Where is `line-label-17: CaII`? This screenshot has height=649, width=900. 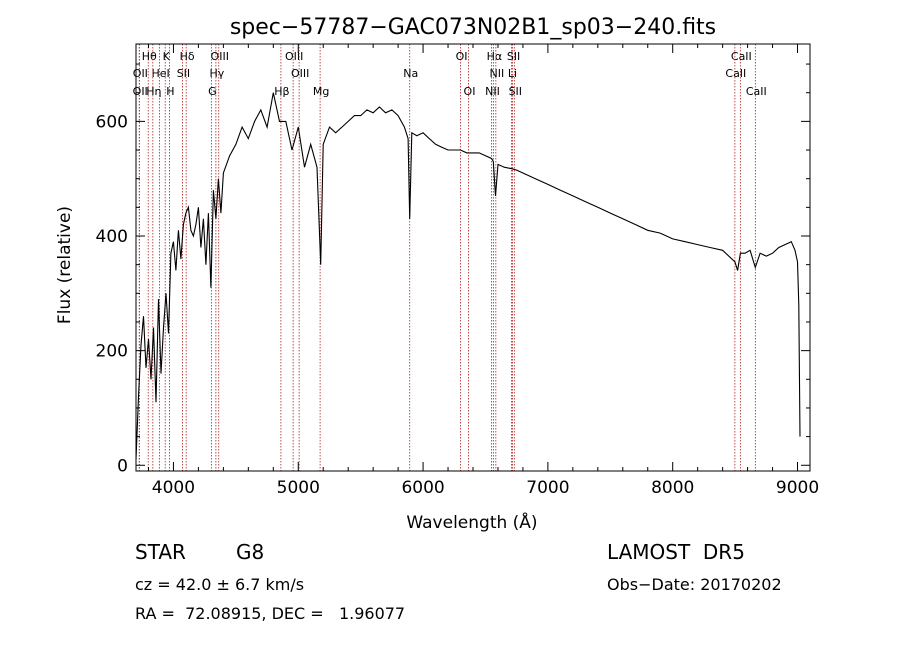
line-label-17: CaII is located at coordinates (735, 73).